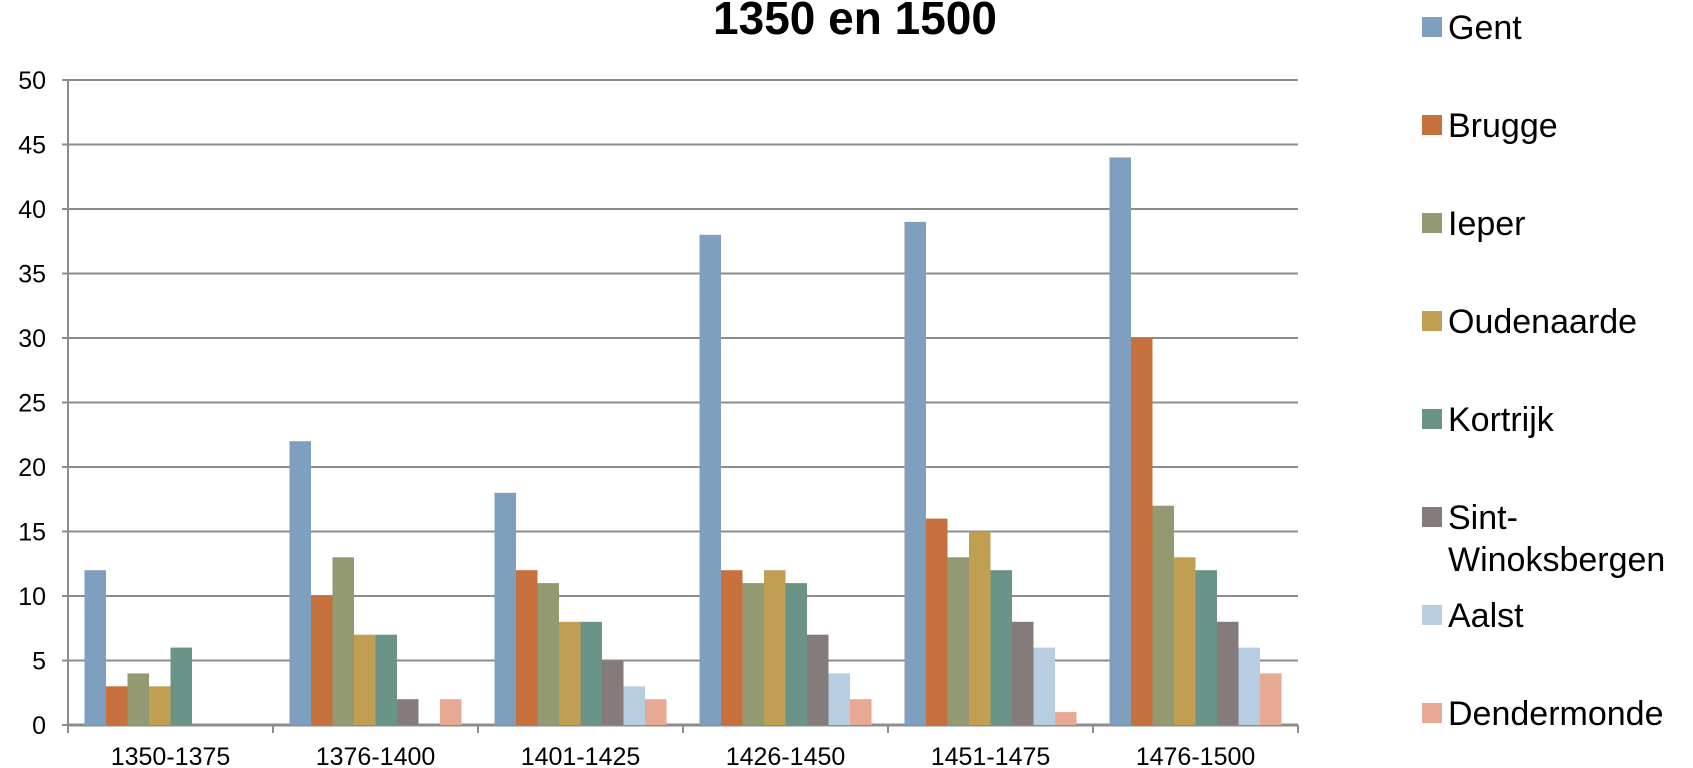 The height and width of the screenshot is (768, 1693). What do you see at coordinates (32, 597) in the screenshot?
I see `y-tick-label: 10` at bounding box center [32, 597].